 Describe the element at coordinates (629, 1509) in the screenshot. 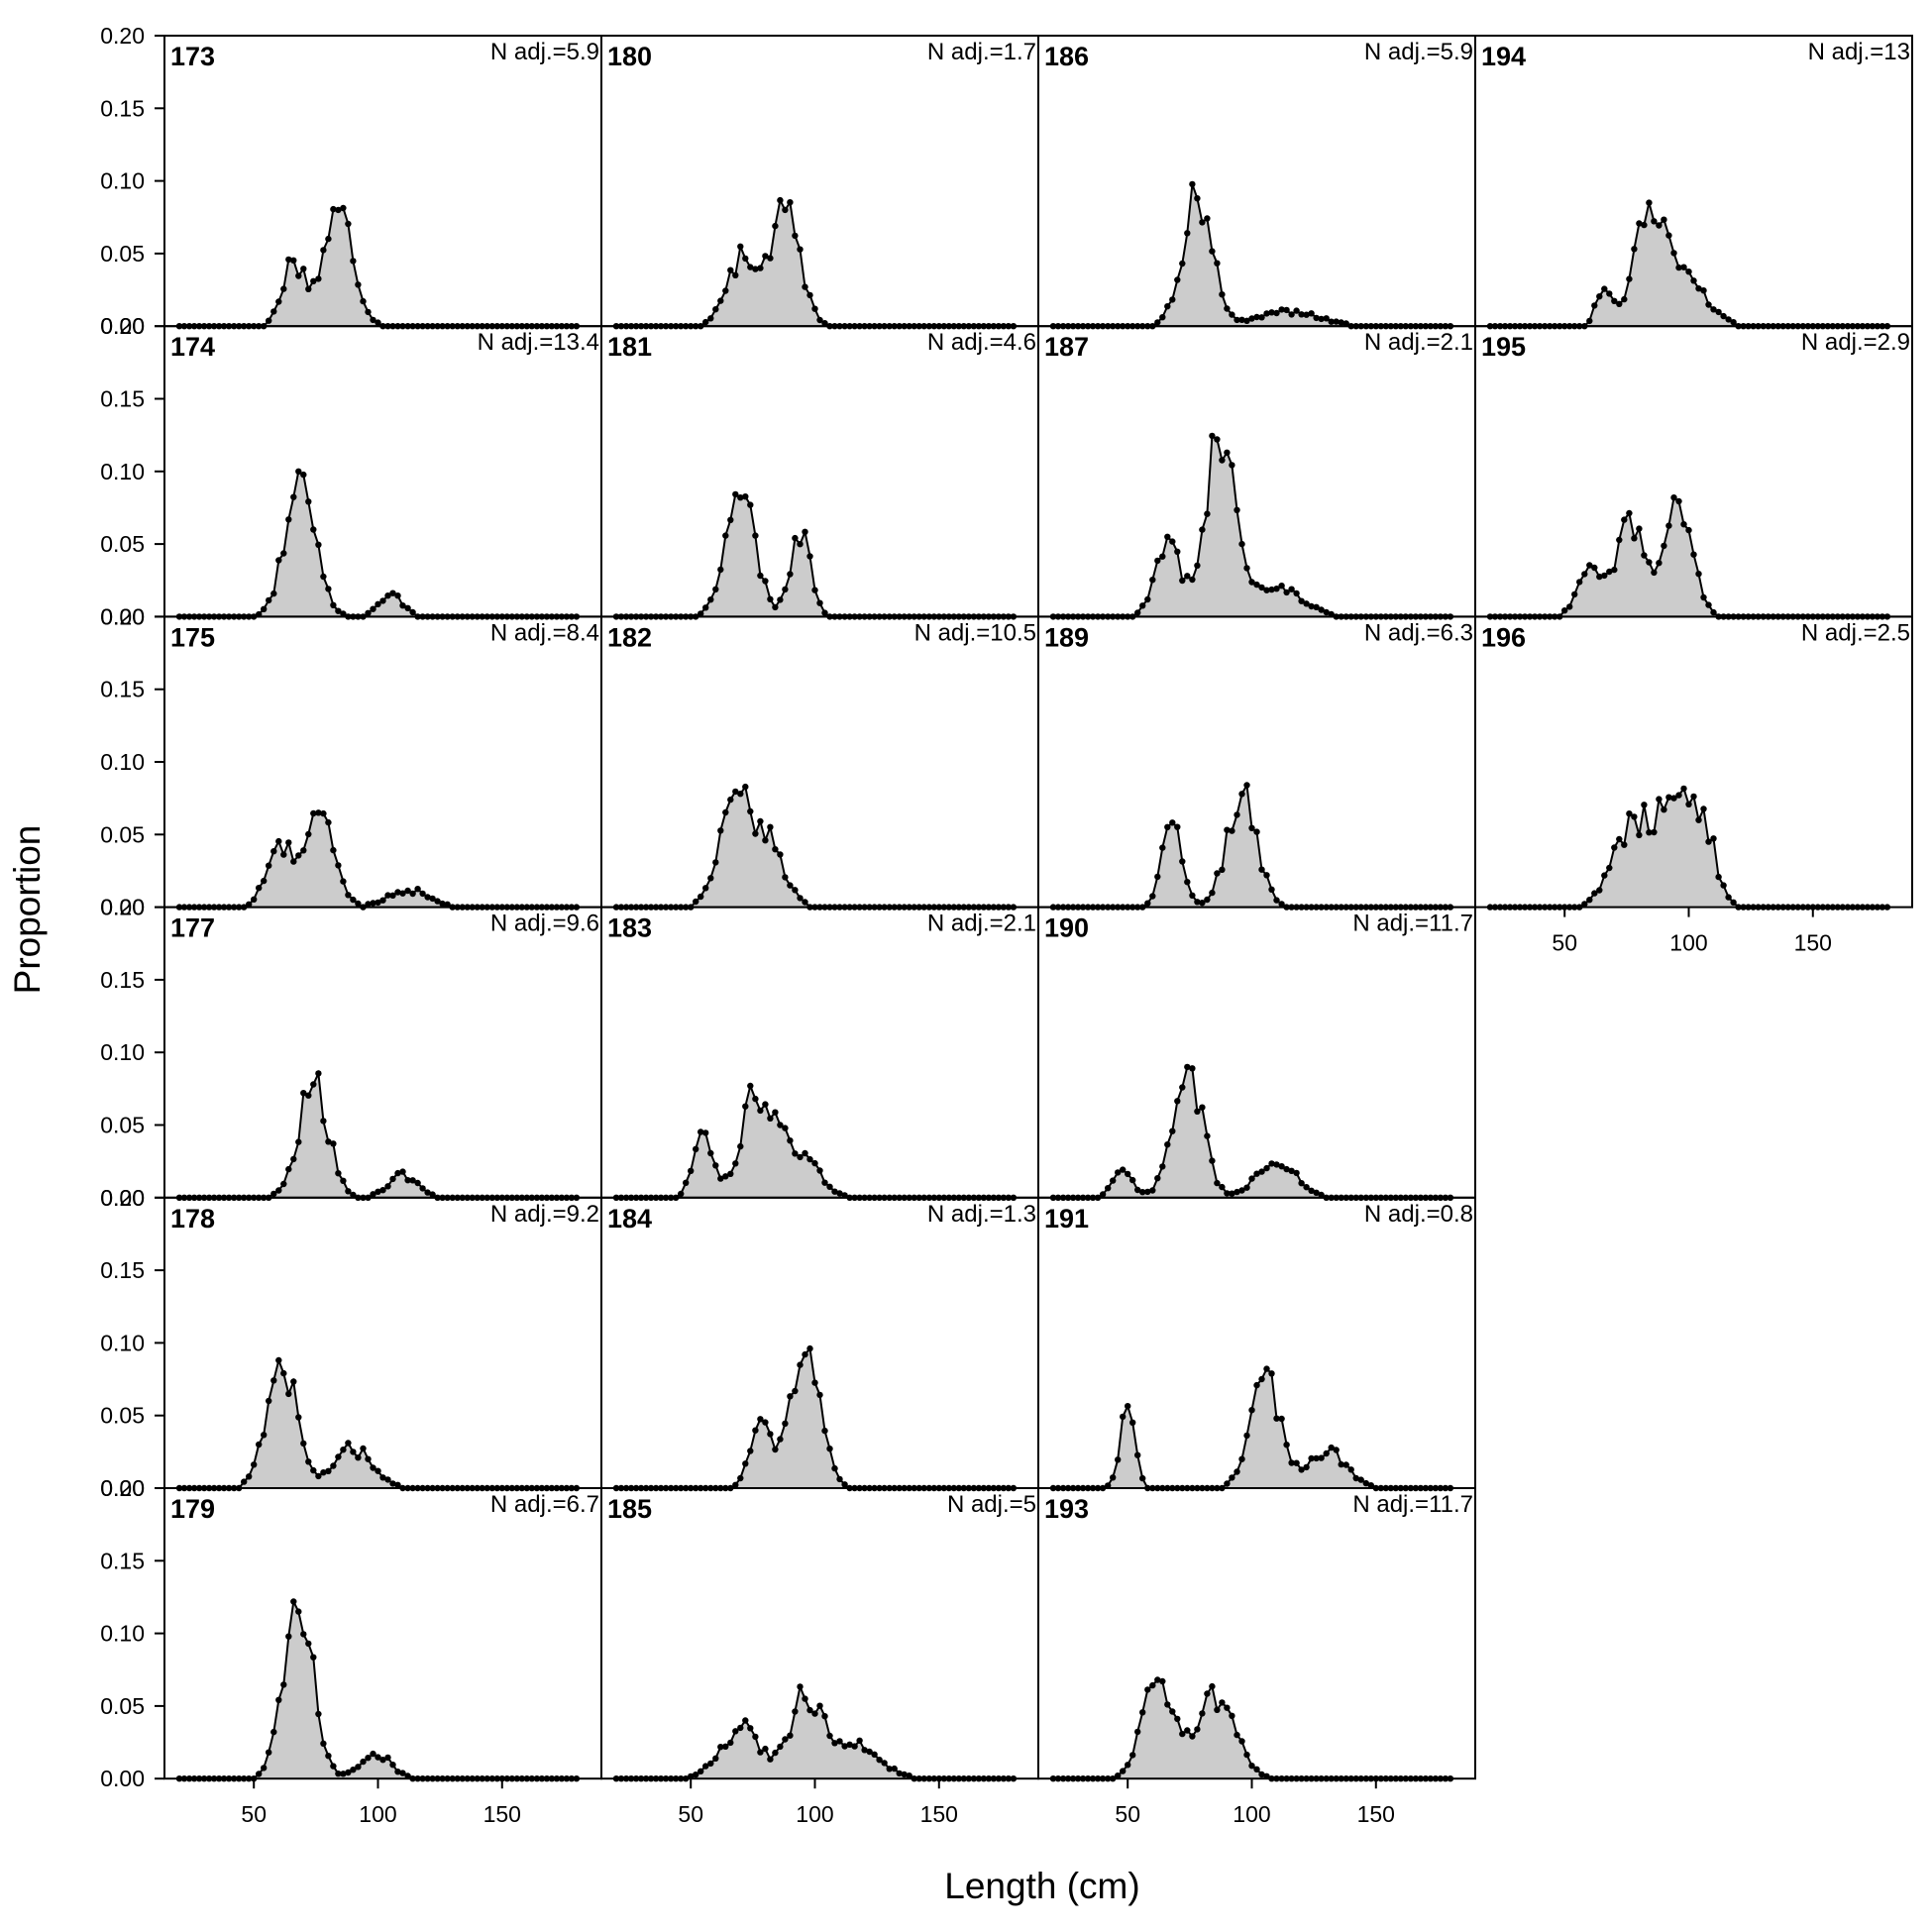

I see `panel-label: 185` at that location.